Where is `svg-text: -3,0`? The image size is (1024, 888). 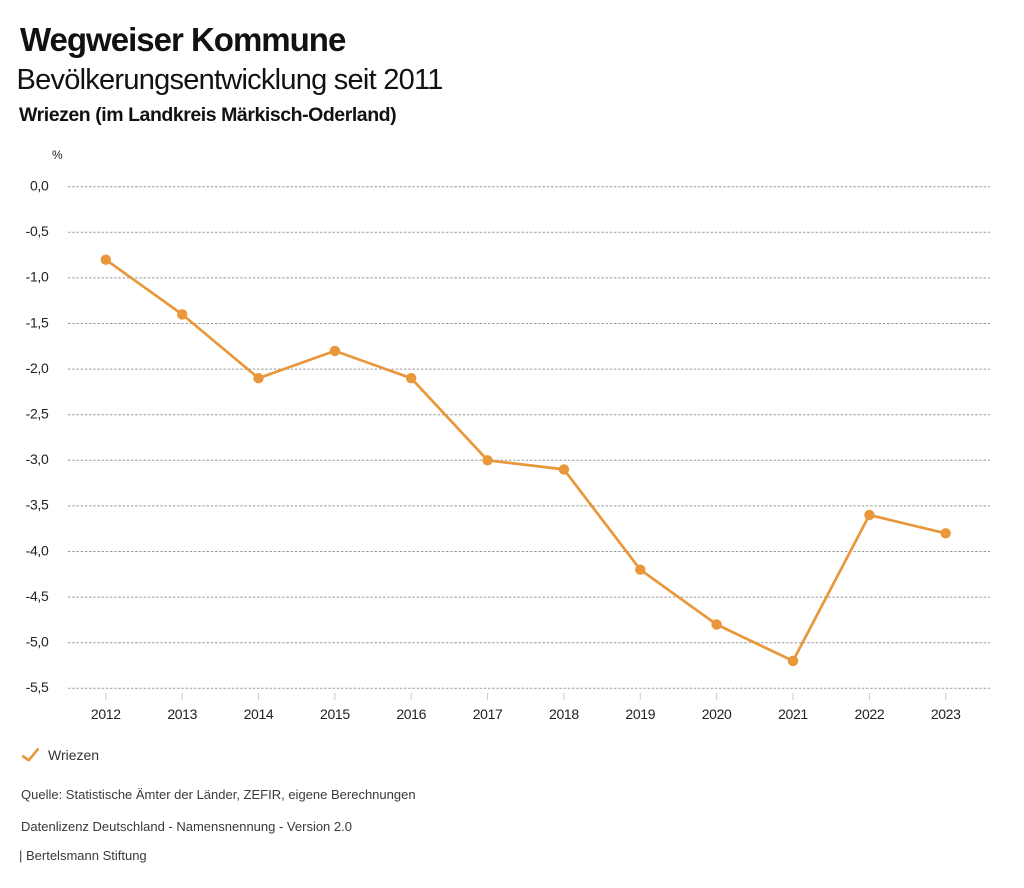
svg-text: -3,0 is located at coordinates (37, 459).